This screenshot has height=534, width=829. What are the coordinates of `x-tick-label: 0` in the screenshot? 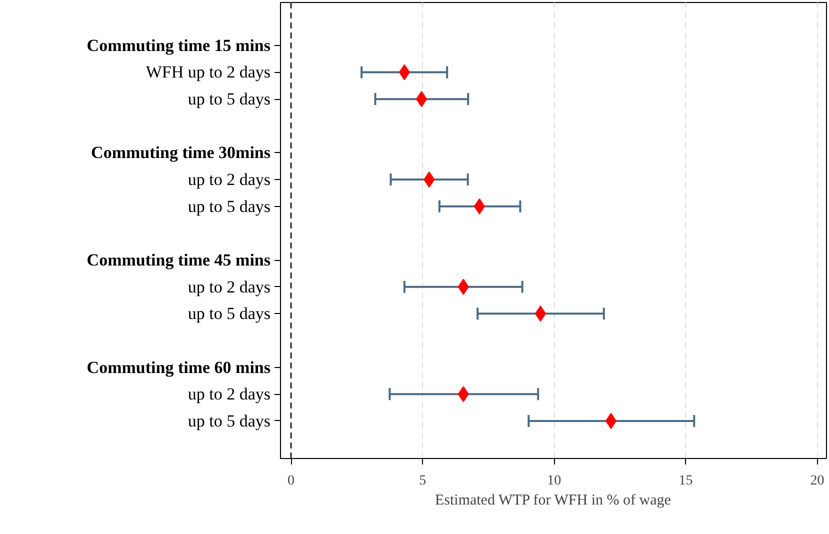 It's located at (291, 481).